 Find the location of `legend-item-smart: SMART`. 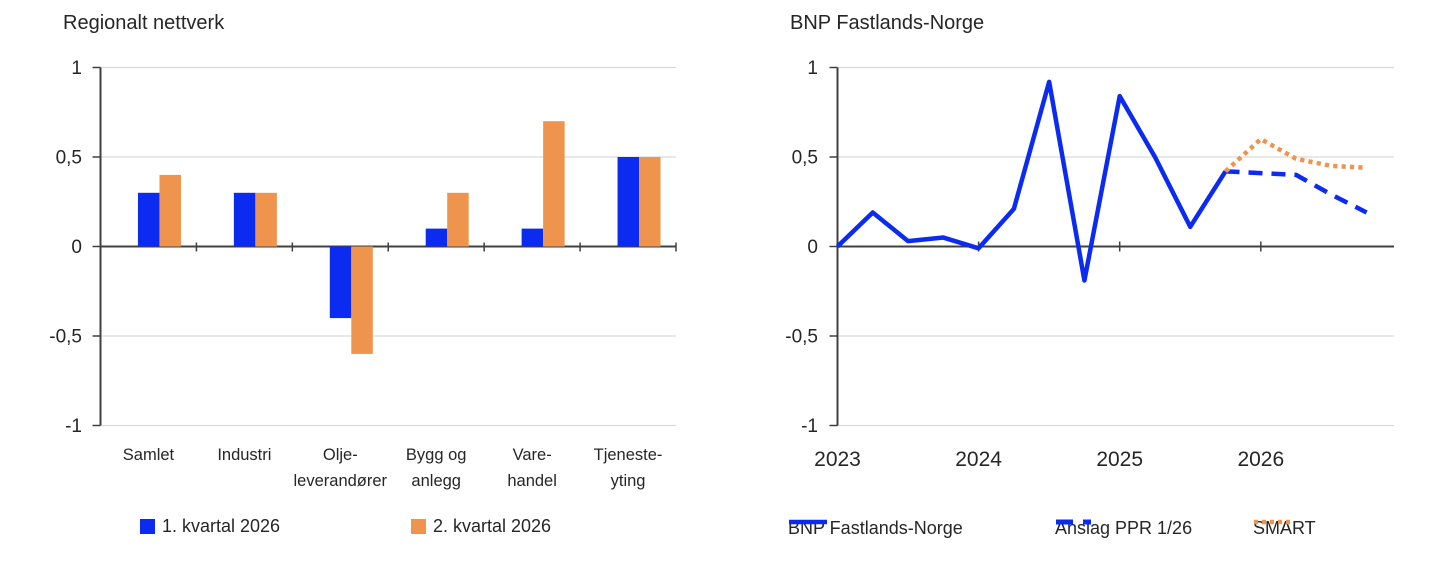

legend-item-smart: SMART is located at coordinates (1284, 528).